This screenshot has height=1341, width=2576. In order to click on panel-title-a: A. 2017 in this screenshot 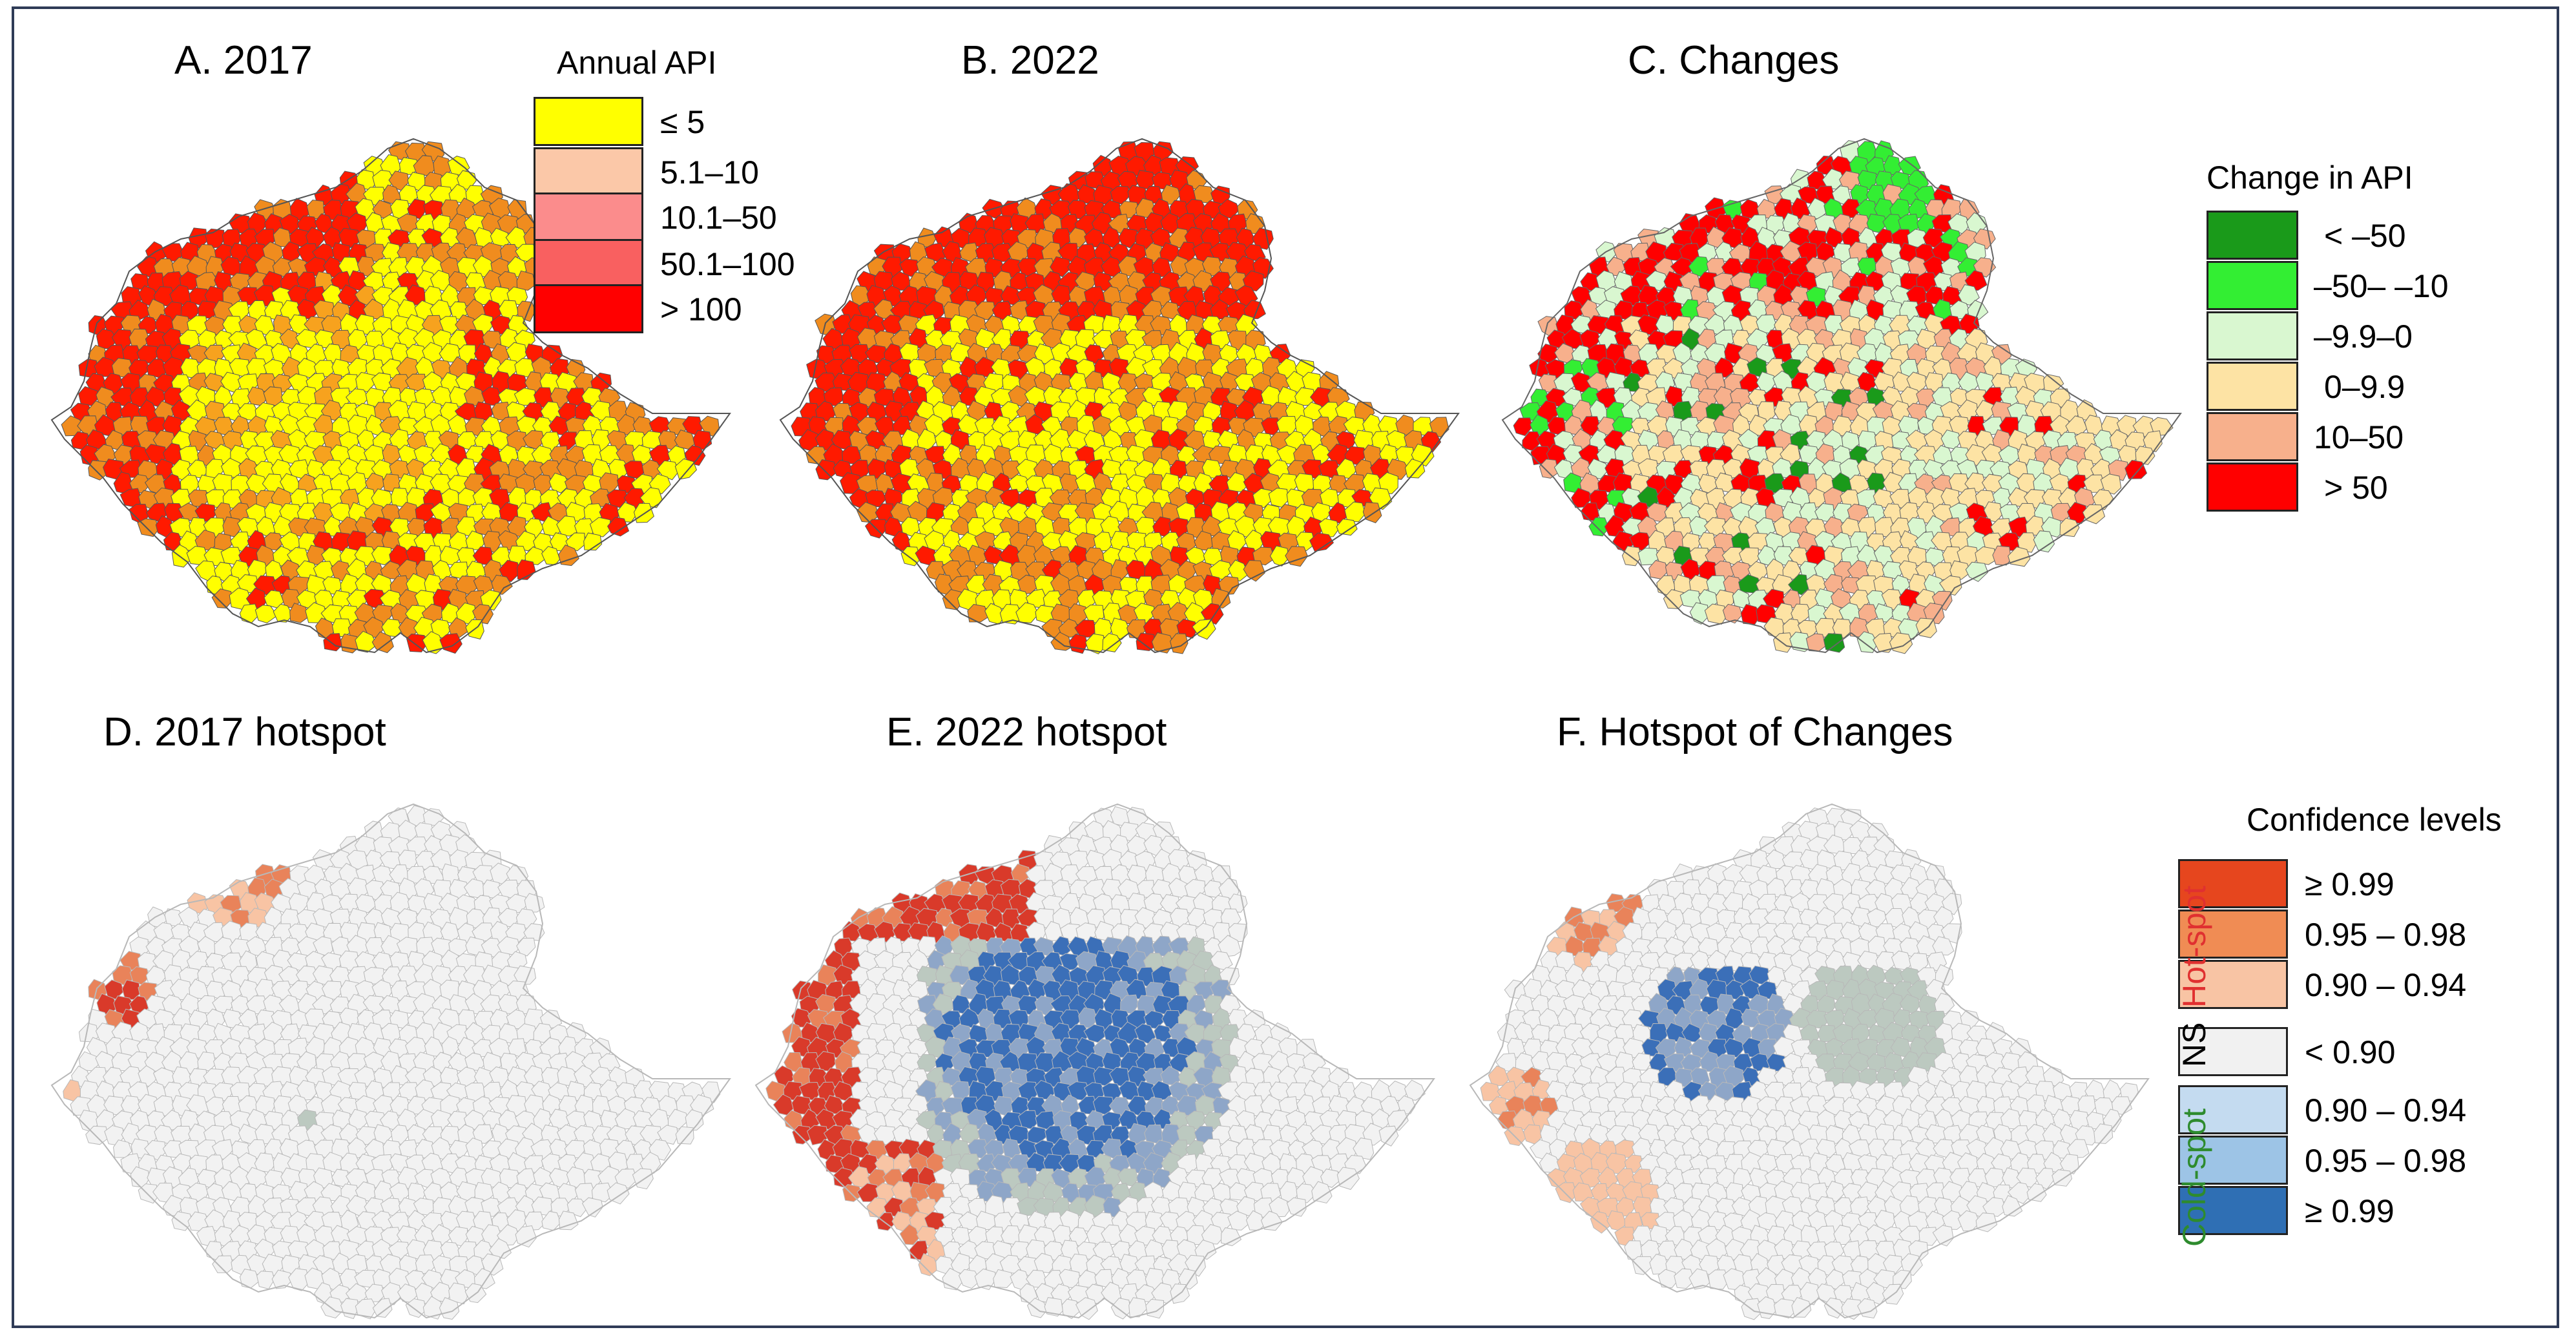, I will do `click(243, 61)`.